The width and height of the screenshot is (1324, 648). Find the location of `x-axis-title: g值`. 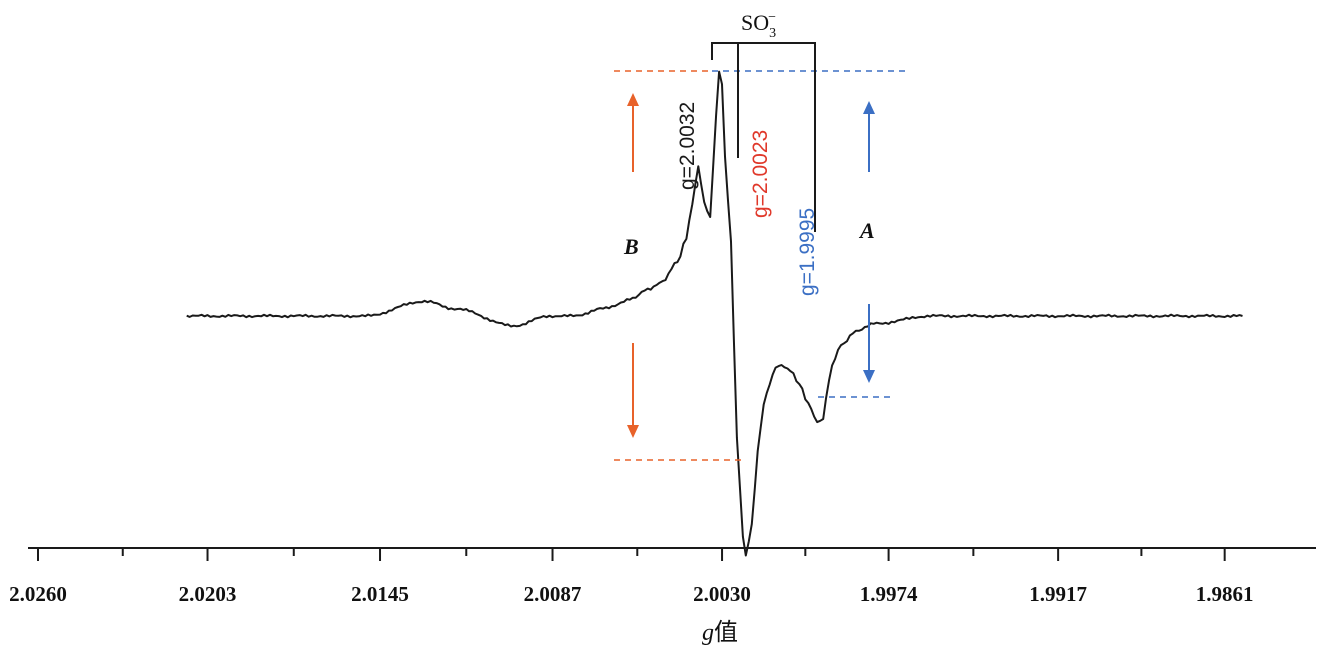

x-axis-title: g值 is located at coordinates (720, 632).